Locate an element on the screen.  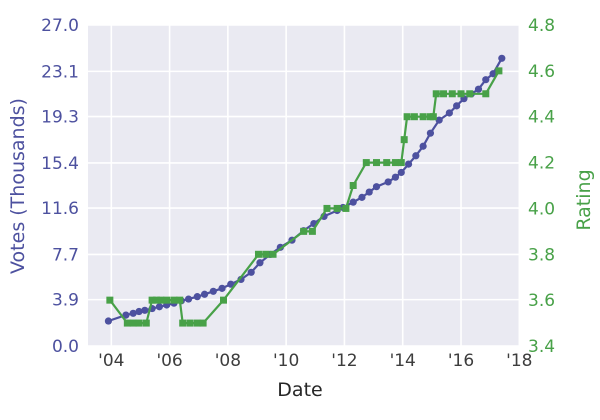
left-y-tick-label: 11.6 is located at coordinates (60, 209).